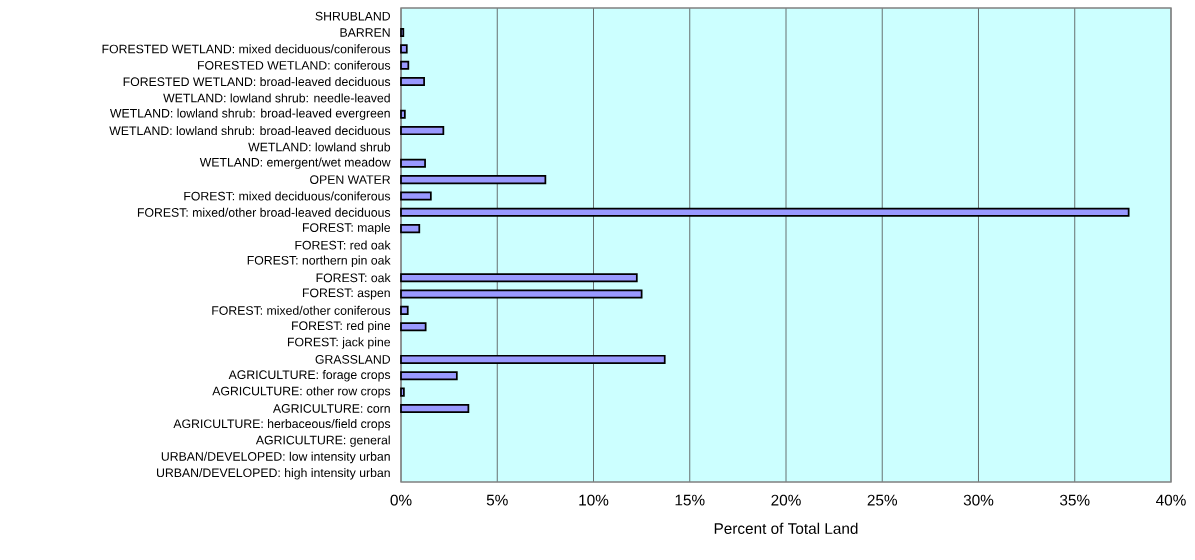 Image resolution: width=1195 pixels, height=560 pixels. Describe the element at coordinates (594, 500) in the screenshot. I see `x-tick-label: 10%` at that location.